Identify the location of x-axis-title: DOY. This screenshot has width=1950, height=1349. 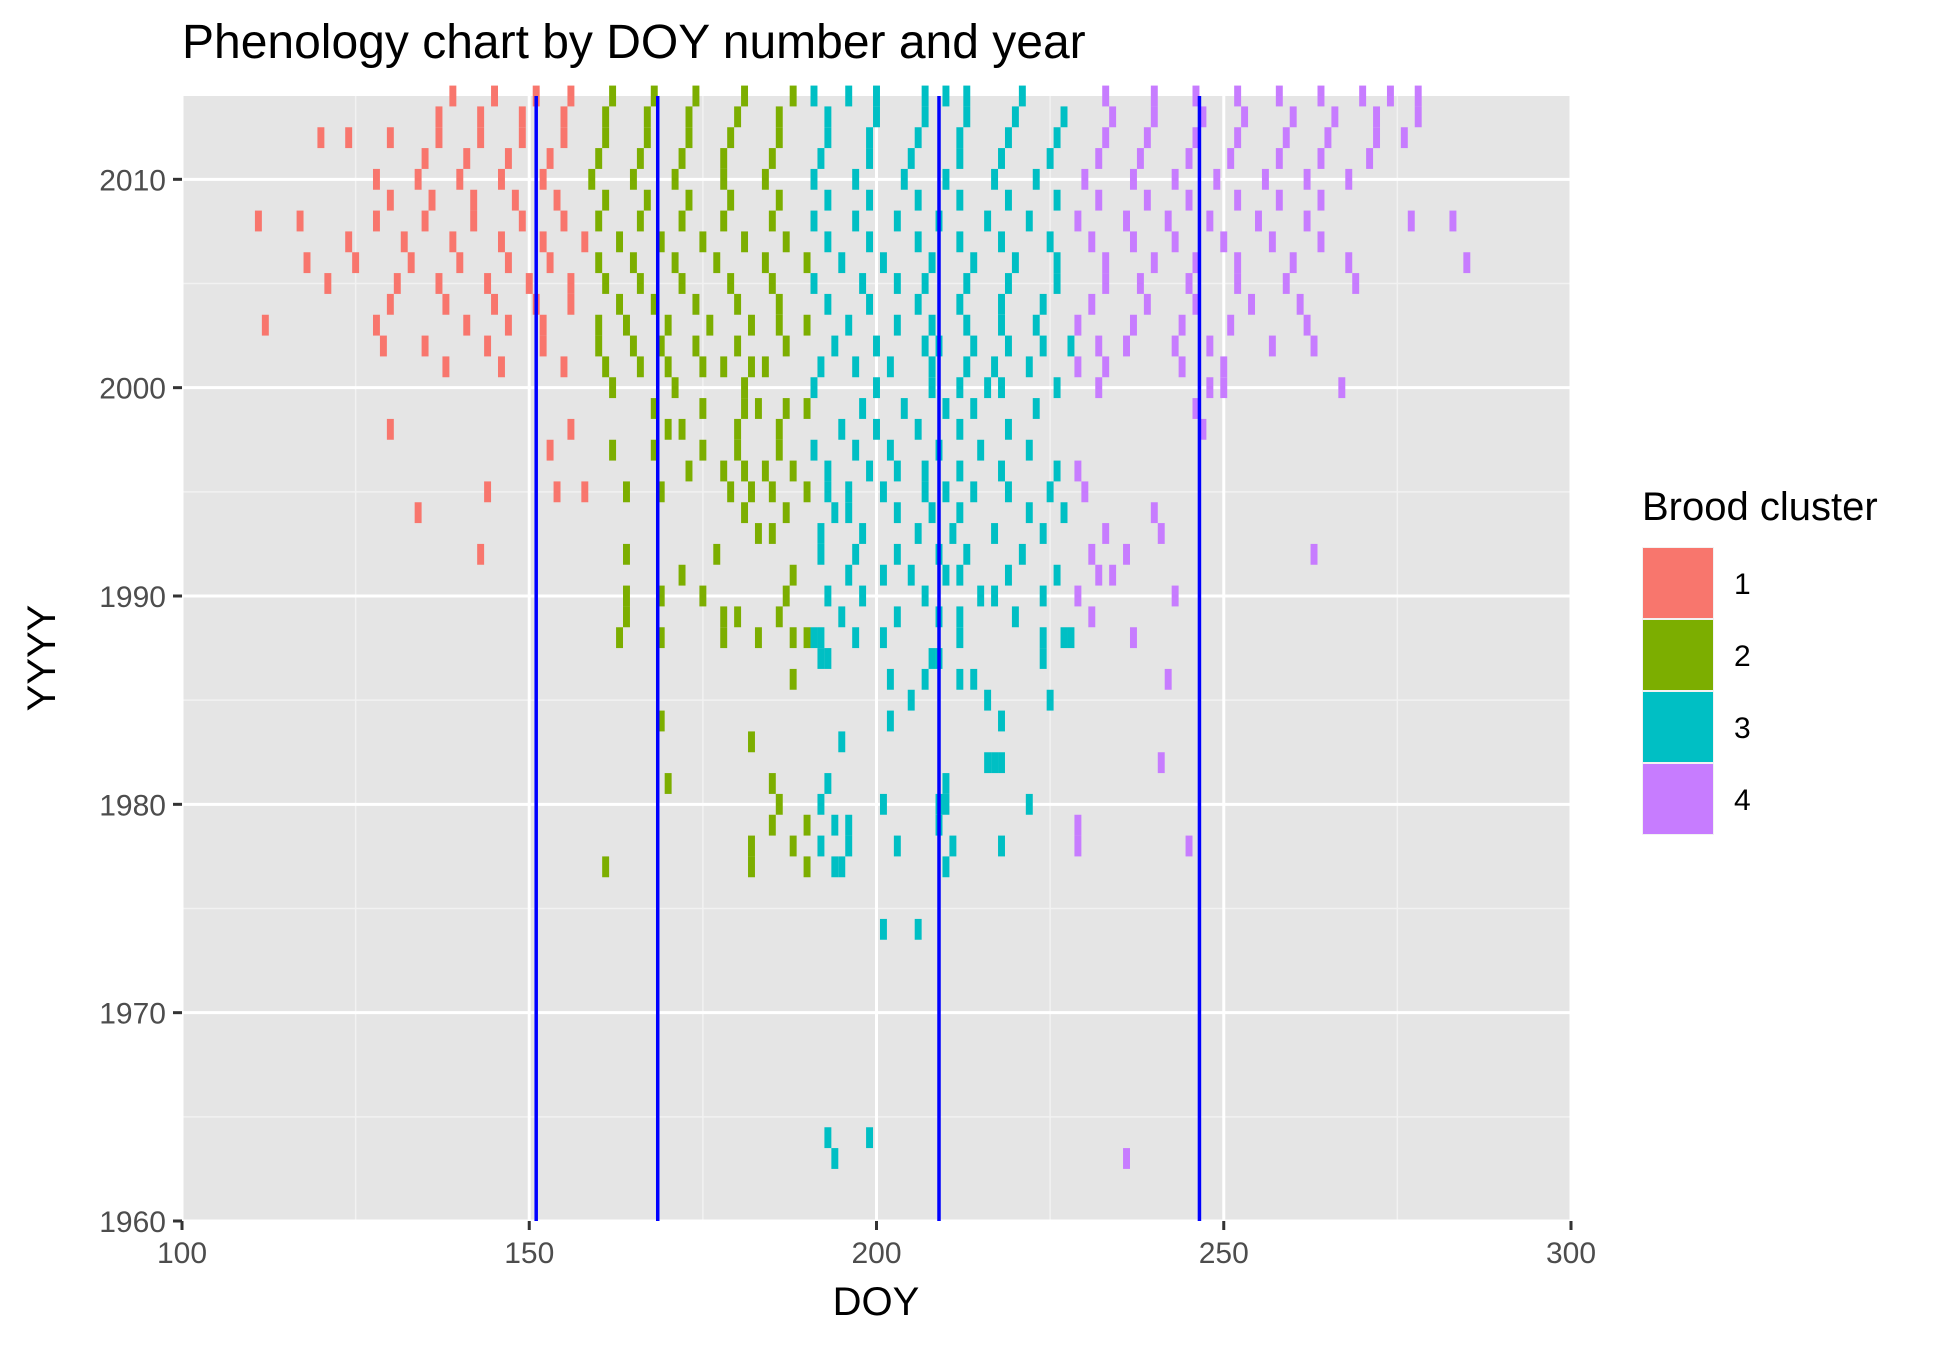
(876, 1302).